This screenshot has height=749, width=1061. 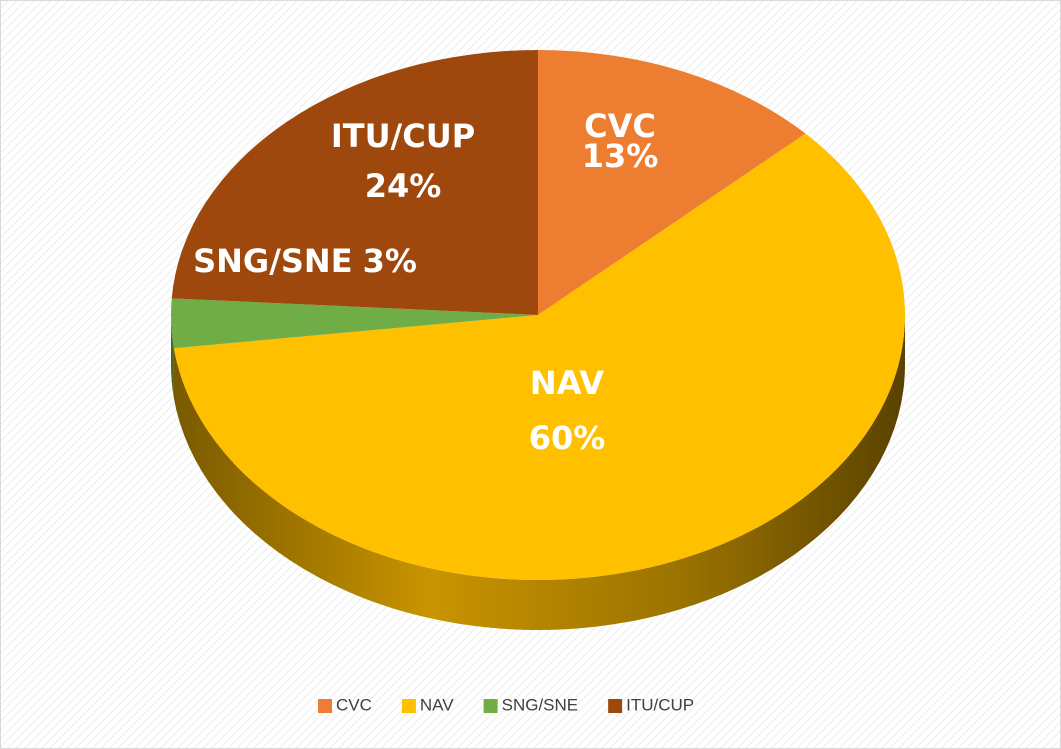 What do you see at coordinates (567, 383) in the screenshot?
I see `data-label-name: NAV` at bounding box center [567, 383].